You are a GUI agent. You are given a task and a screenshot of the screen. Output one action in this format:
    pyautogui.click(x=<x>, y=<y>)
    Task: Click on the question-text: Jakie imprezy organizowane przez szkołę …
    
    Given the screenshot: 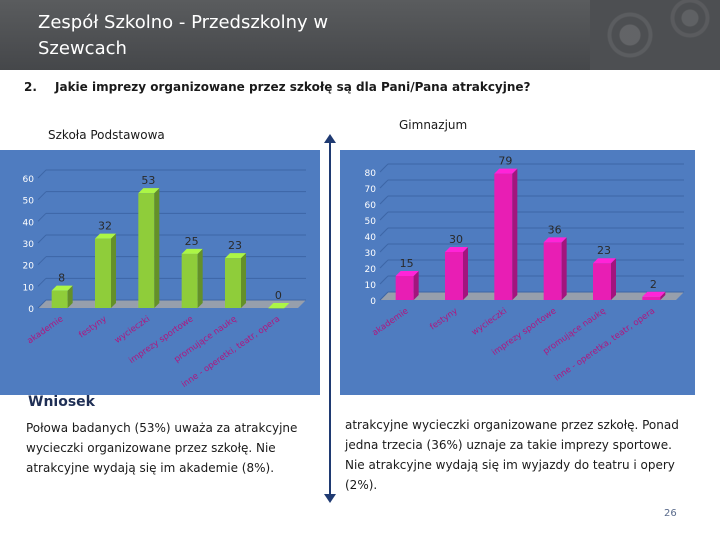 What is the action you would take?
    pyautogui.click(x=293, y=87)
    